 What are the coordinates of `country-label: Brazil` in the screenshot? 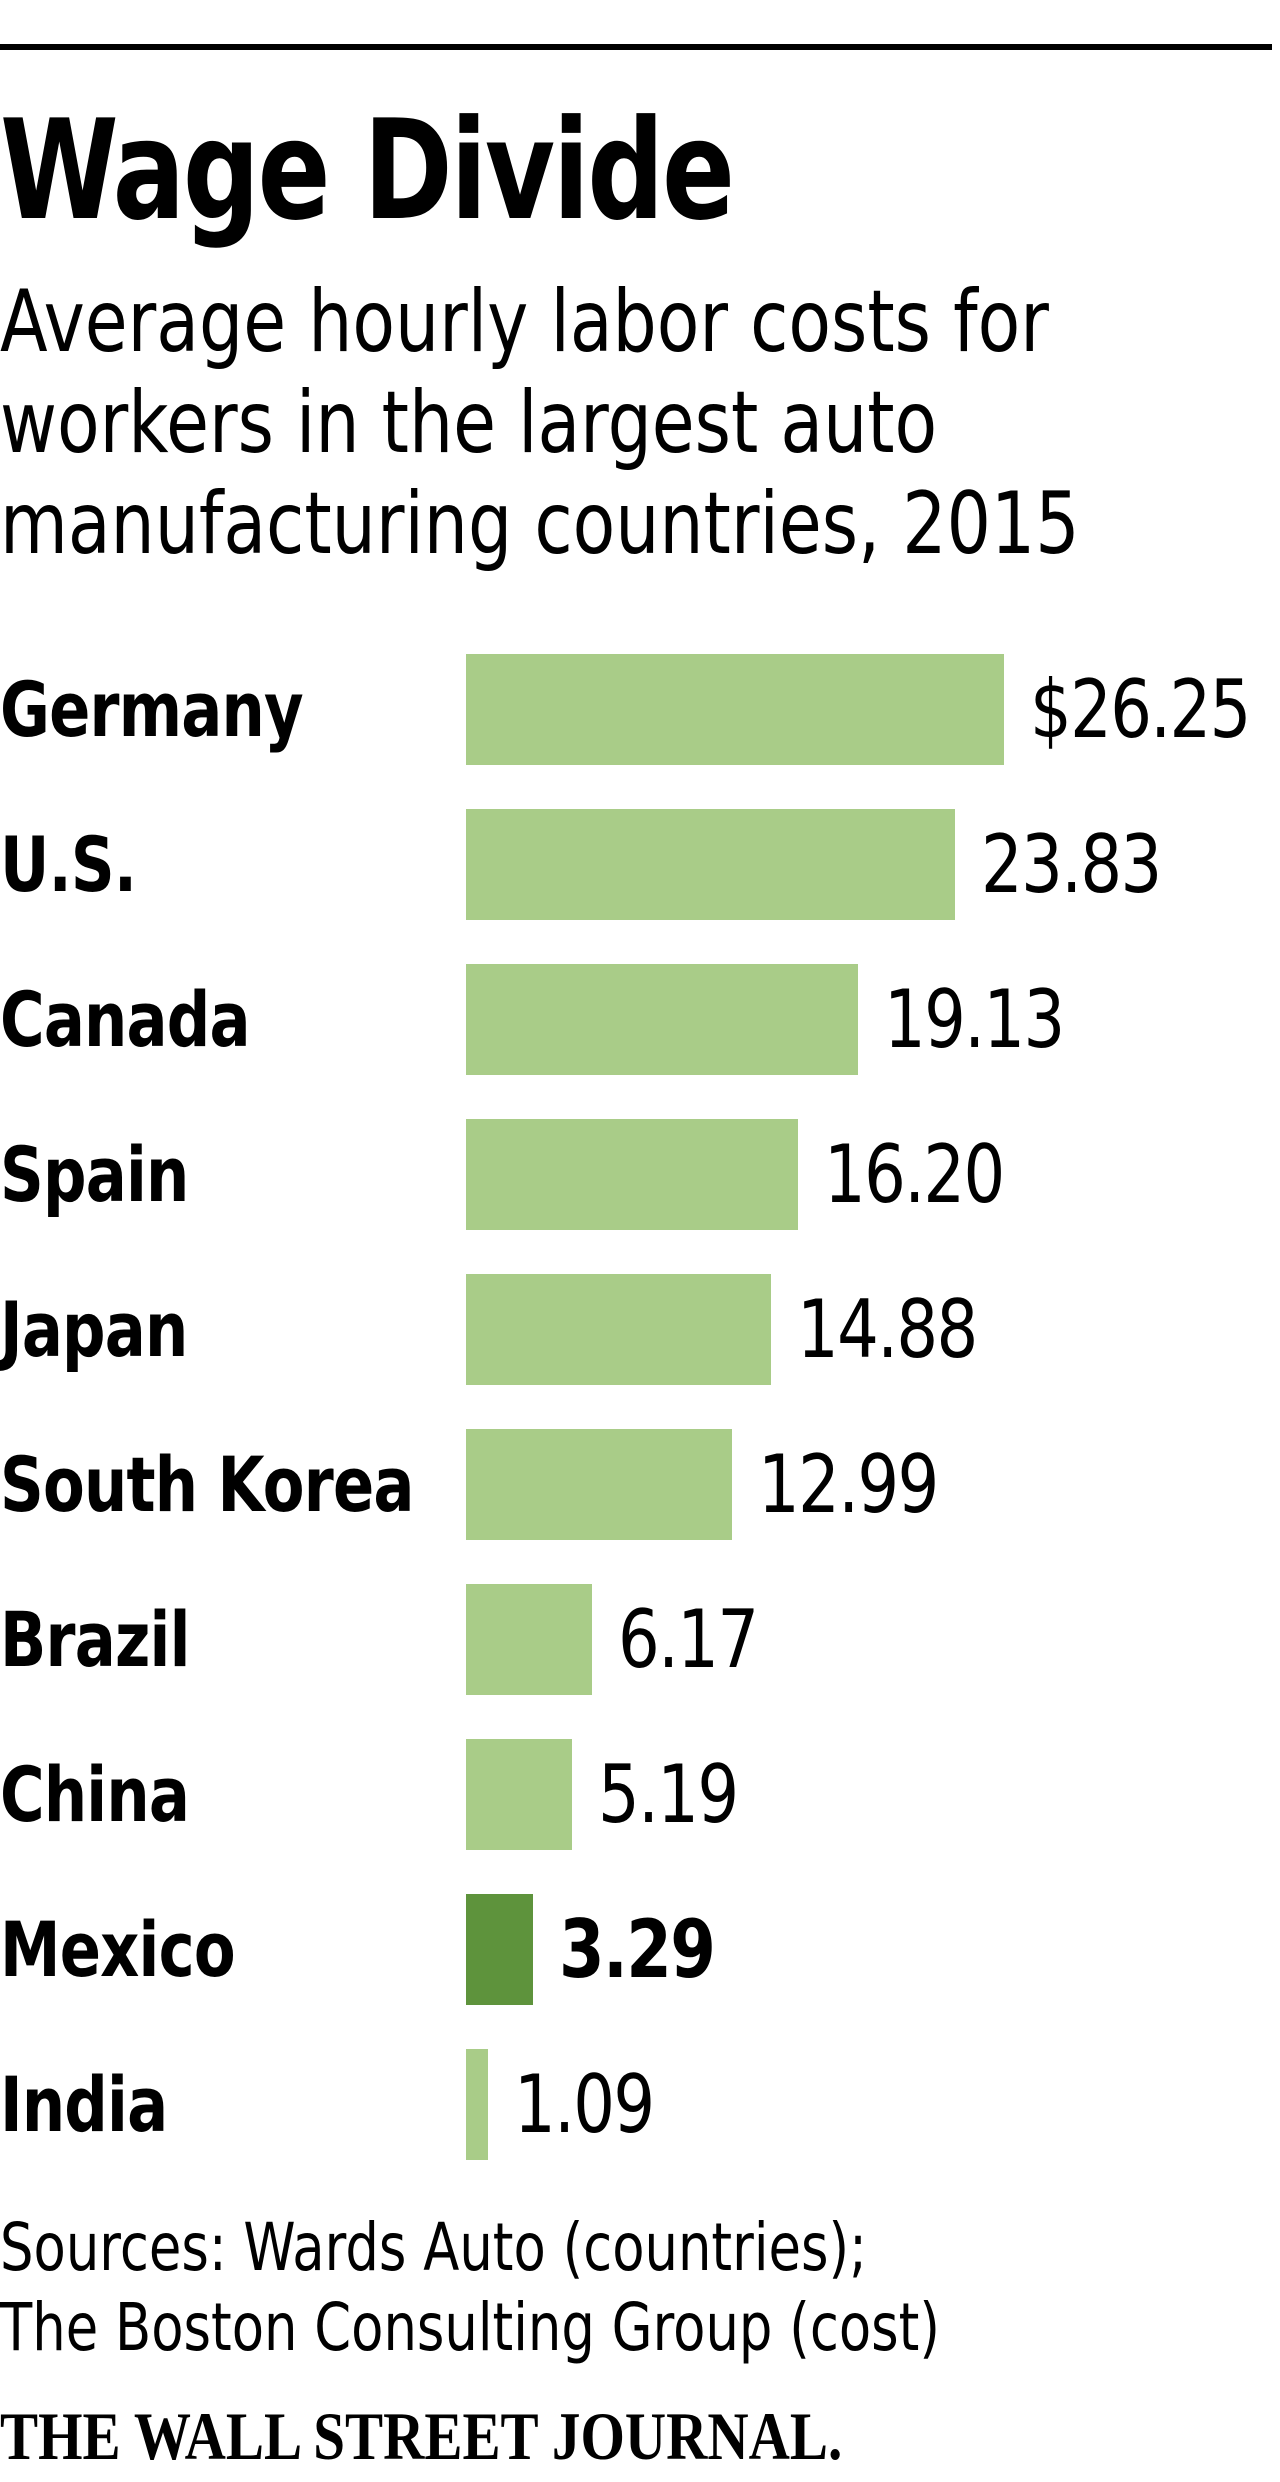 It's located at (95, 1639).